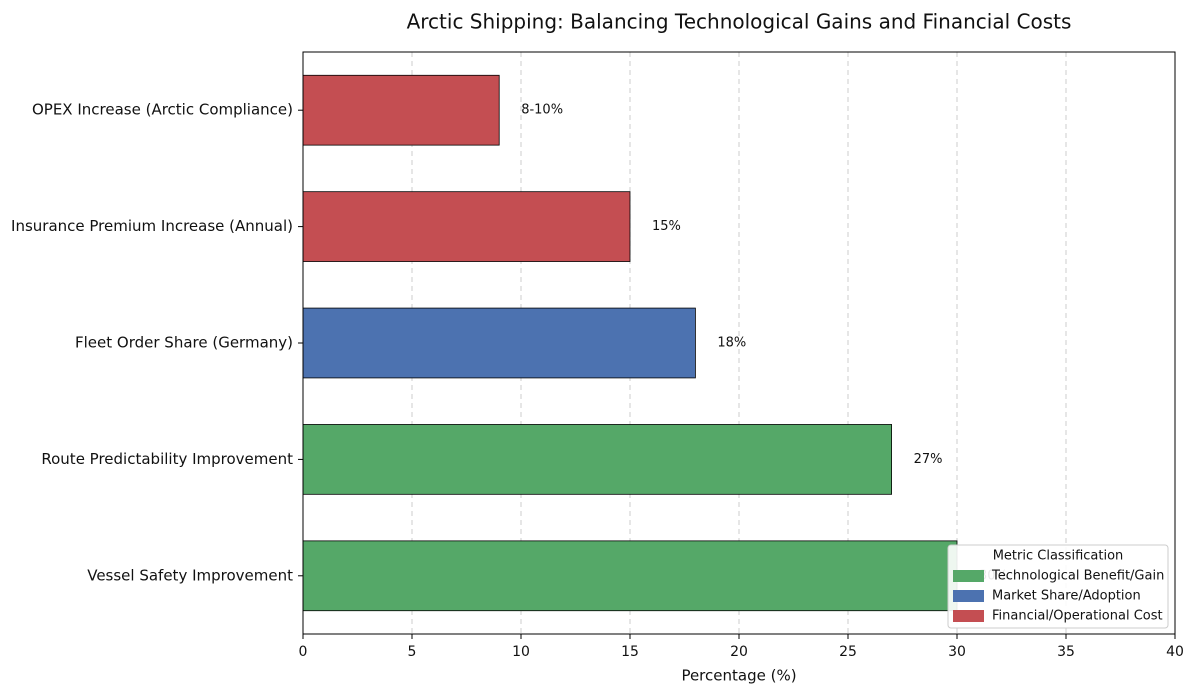 The width and height of the screenshot is (1200, 700). What do you see at coordinates (957, 652) in the screenshot?
I see `x-tick-label: 30` at bounding box center [957, 652].